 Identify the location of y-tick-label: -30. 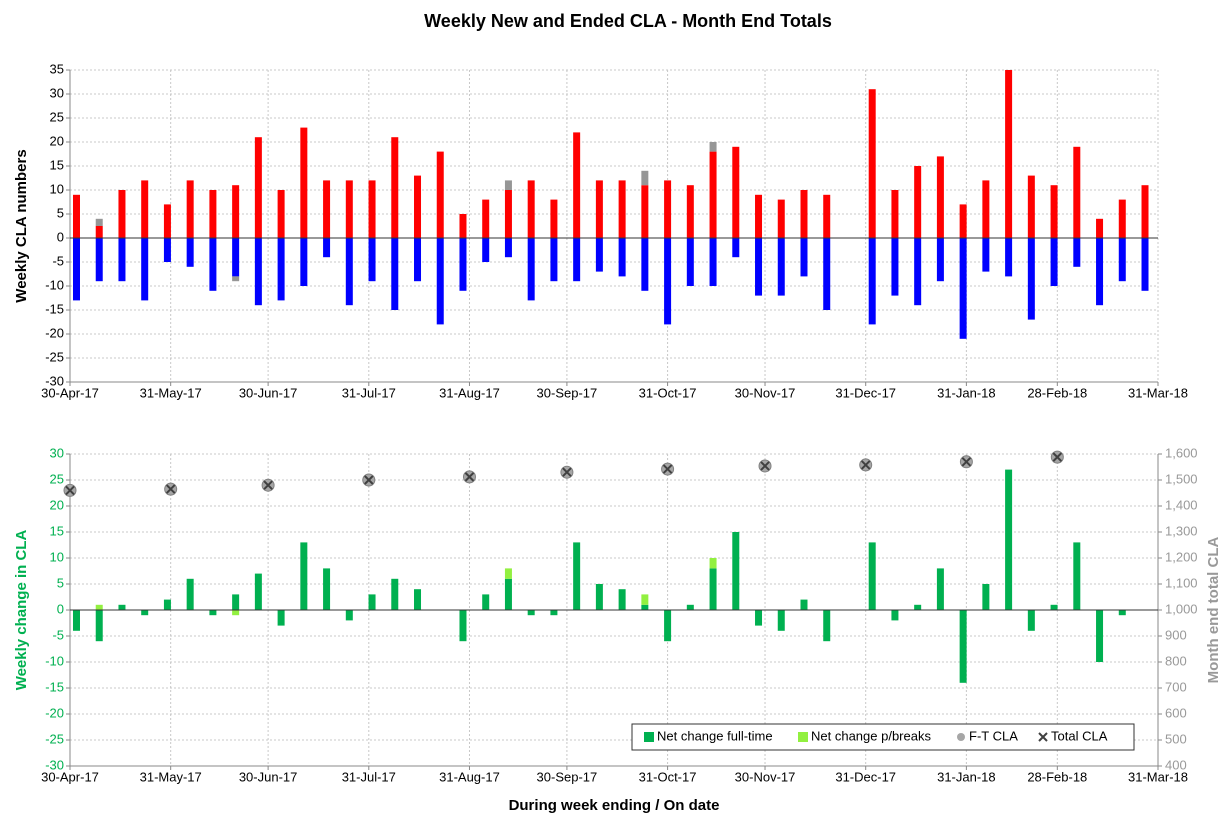
(54, 380).